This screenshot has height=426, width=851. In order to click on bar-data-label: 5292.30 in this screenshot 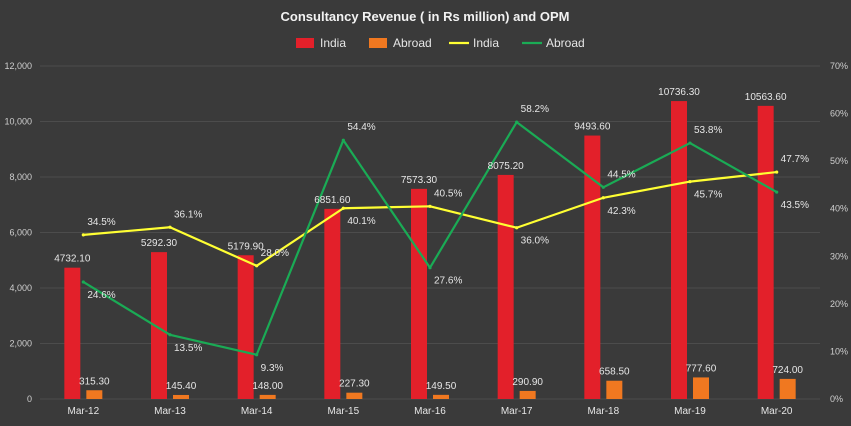, I will do `click(159, 243)`.